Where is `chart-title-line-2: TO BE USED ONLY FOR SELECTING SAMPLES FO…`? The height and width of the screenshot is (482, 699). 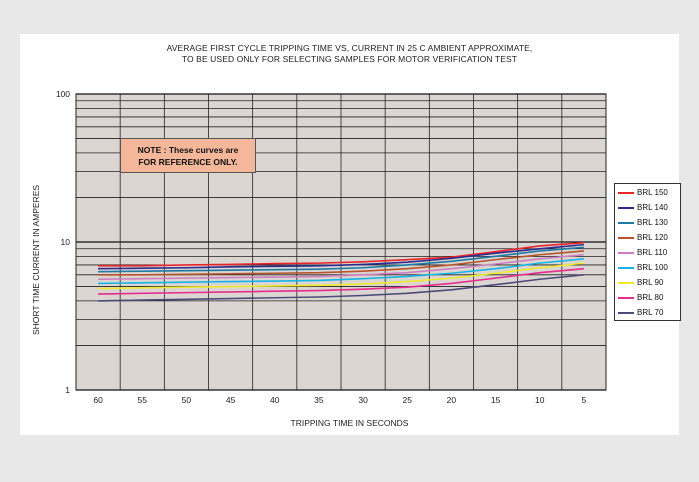 chart-title-line-2: TO BE USED ONLY FOR SELECTING SAMPLES FO… is located at coordinates (349, 59).